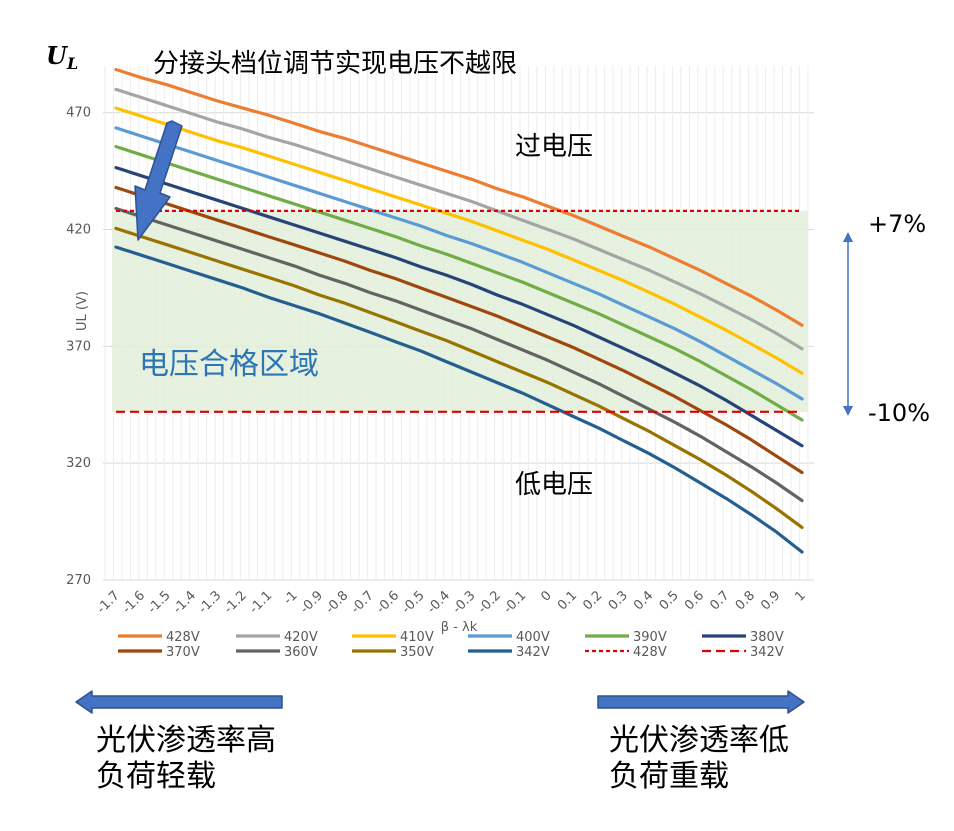 The width and height of the screenshot is (954, 831). I want to click on x-tick-label: -1.1, so click(261, 602).